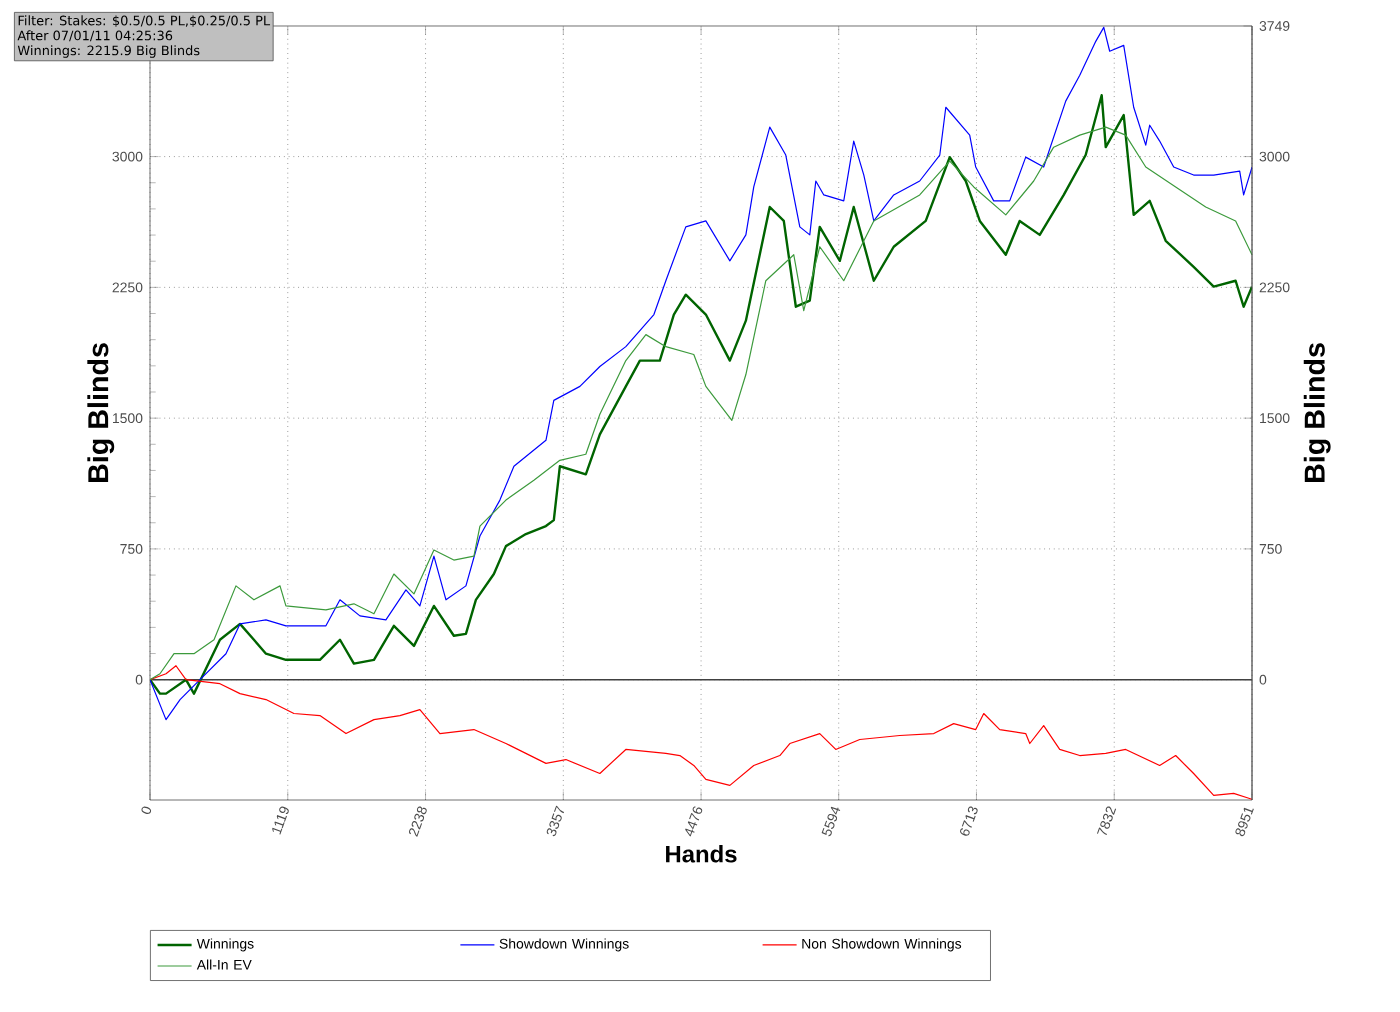  I want to click on line-series, so click(701, 732).